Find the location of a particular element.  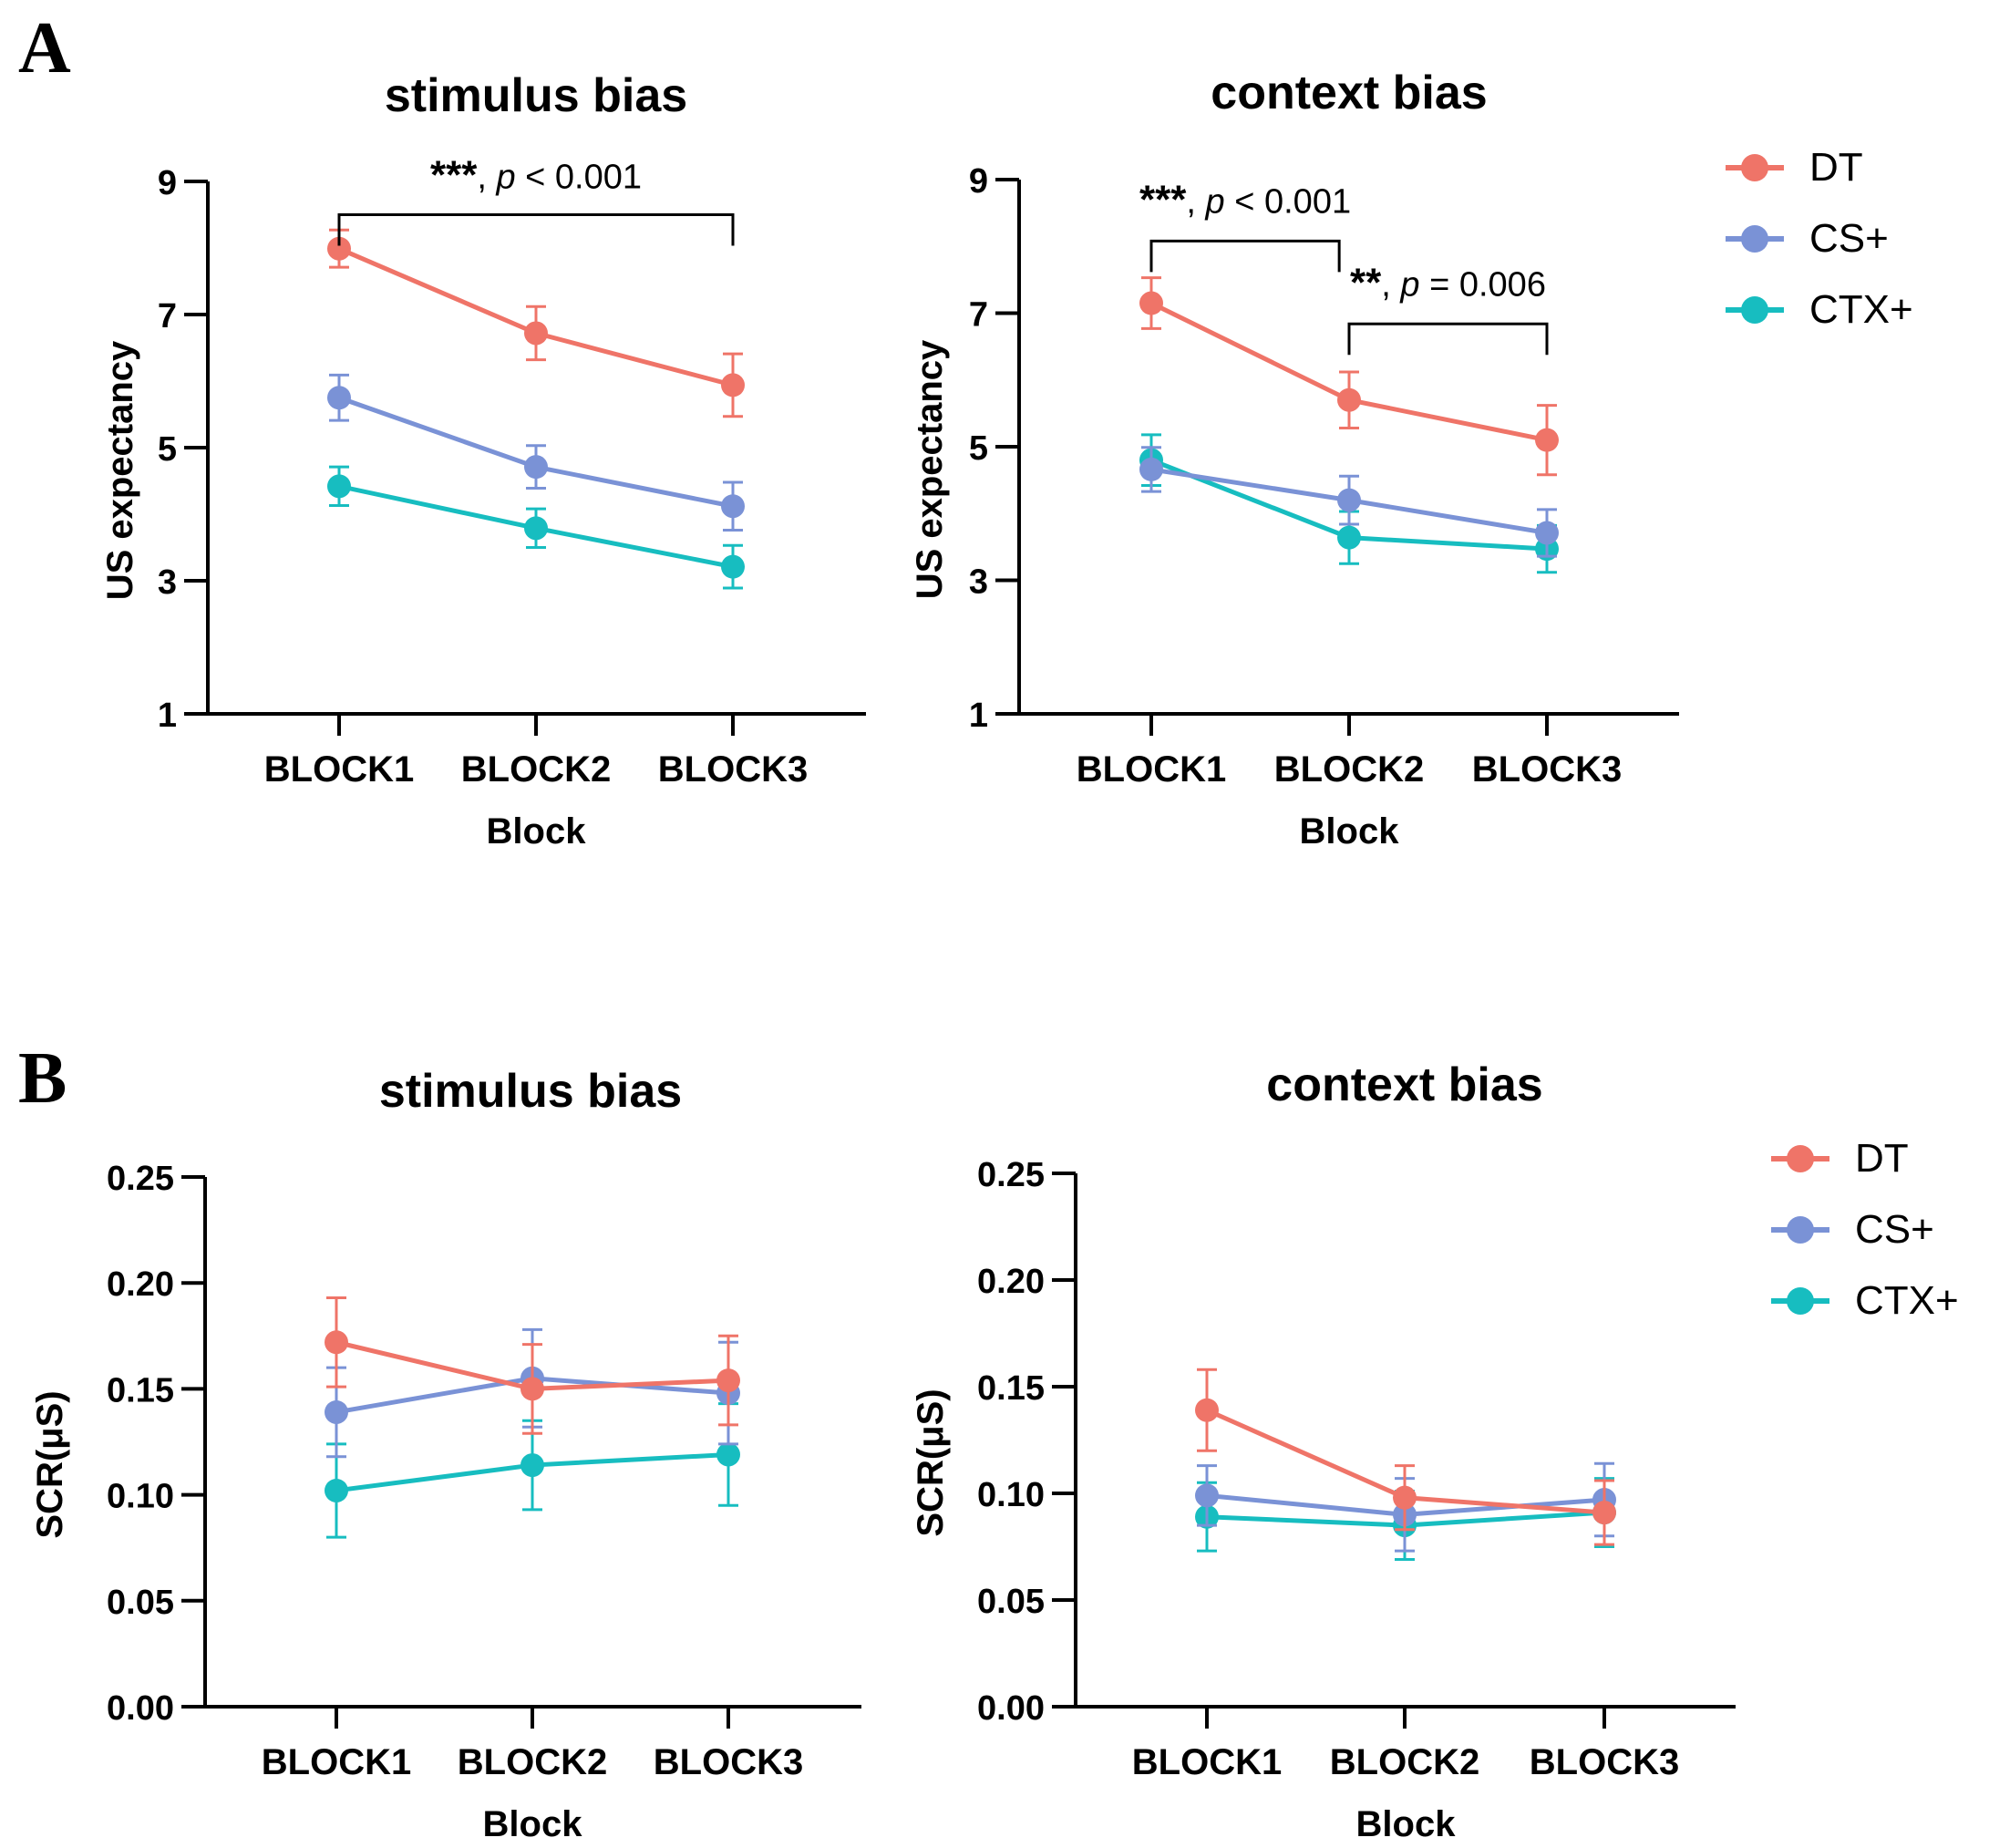

panel-label-a: A is located at coordinates (45, 48).